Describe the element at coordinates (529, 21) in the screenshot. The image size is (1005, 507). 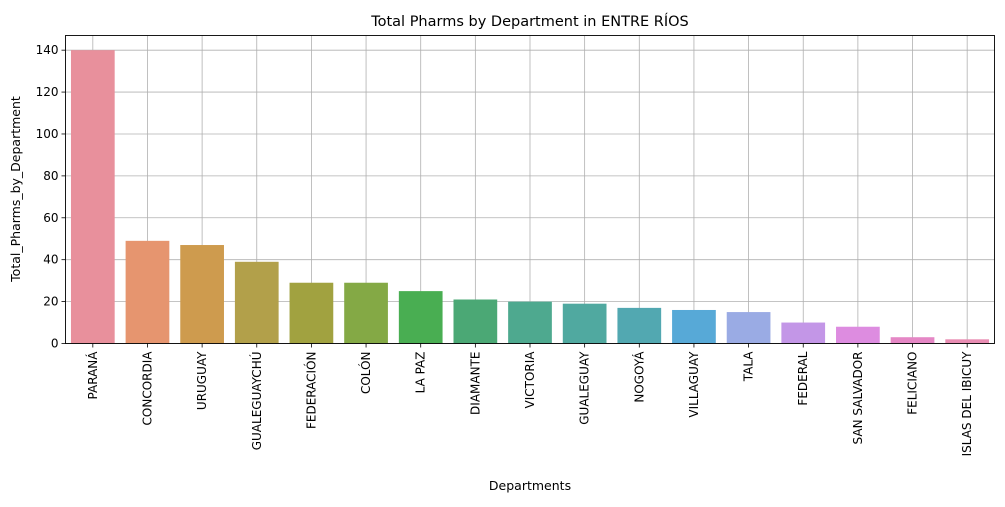
I see `chart-title: Total Pharms by Department in ENTRE RÍOS` at that location.